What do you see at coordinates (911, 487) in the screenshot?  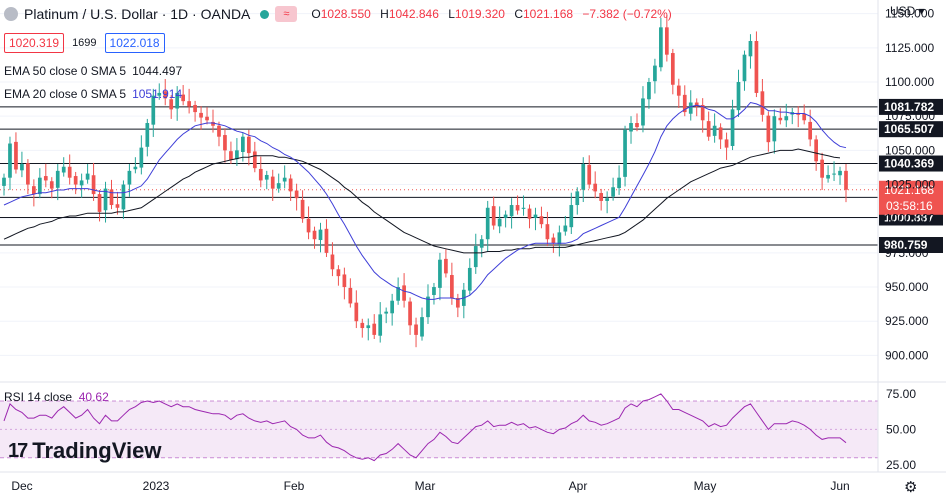 I see `settings-gear-icon: ⚙` at bounding box center [911, 487].